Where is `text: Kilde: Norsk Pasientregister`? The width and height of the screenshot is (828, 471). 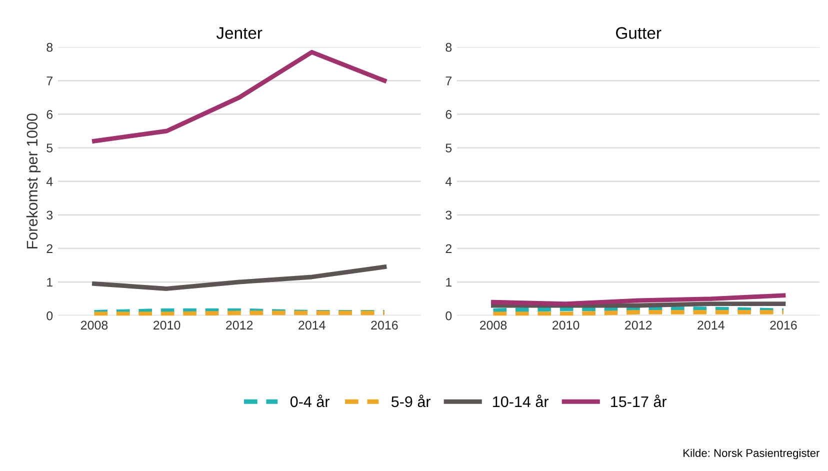 text: Kilde: Norsk Pasientregister is located at coordinates (752, 454).